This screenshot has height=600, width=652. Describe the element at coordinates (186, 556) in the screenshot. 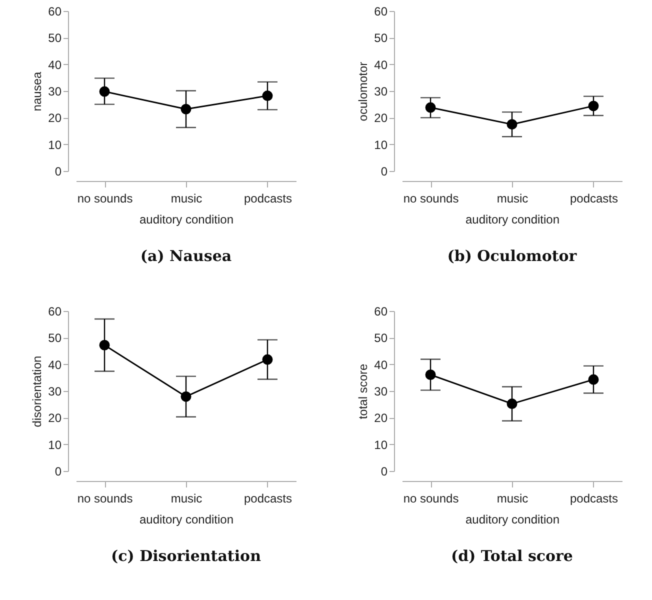

I see `text: (c) Disorientation` at that location.